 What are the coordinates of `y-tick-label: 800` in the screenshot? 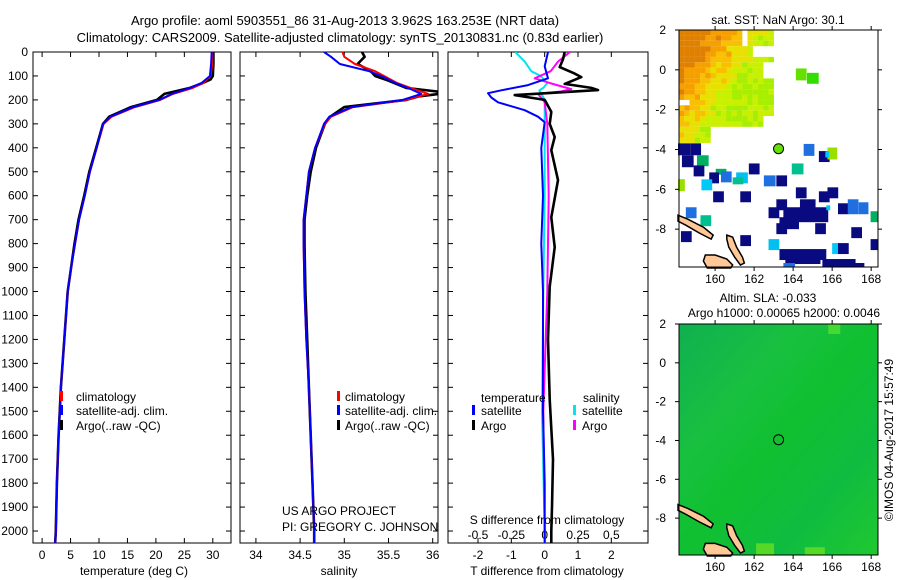 It's located at (18, 244).